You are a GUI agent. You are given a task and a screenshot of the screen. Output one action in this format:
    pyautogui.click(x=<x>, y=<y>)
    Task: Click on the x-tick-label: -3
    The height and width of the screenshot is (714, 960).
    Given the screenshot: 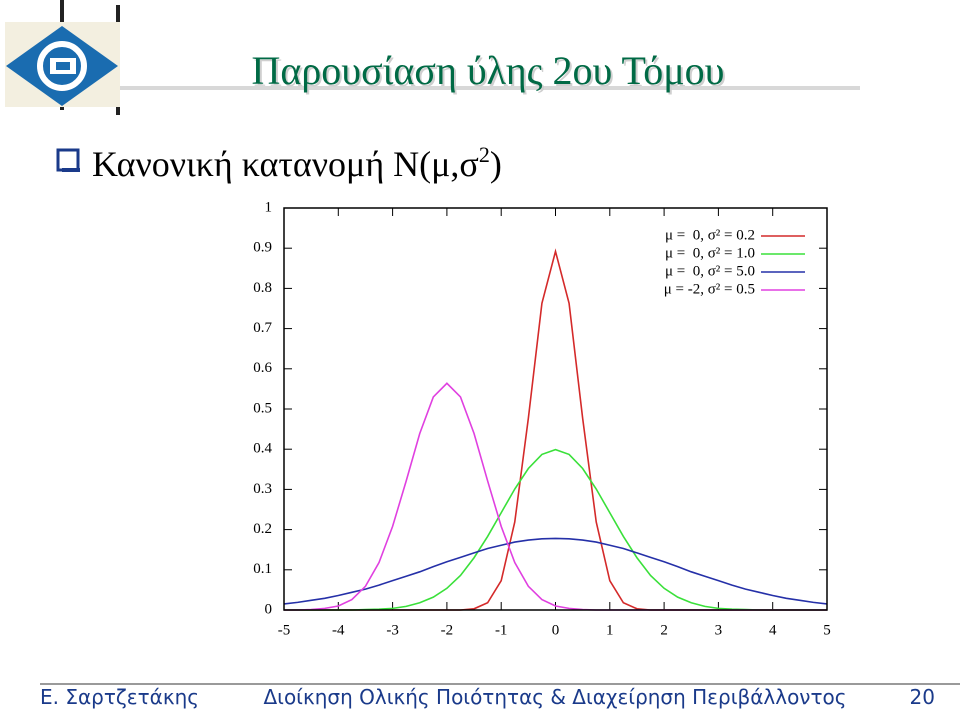 What is the action you would take?
    pyautogui.click(x=392, y=630)
    